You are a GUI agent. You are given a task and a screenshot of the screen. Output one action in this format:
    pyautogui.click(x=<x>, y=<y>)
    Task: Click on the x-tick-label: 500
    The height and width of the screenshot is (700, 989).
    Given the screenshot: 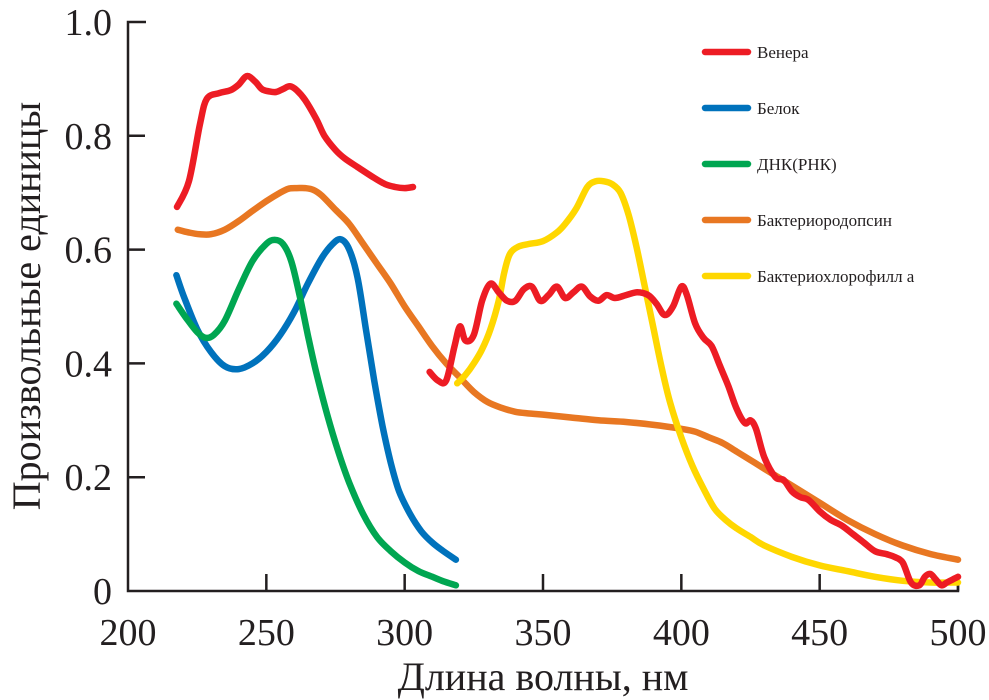 What is the action you would take?
    pyautogui.click(x=958, y=633)
    